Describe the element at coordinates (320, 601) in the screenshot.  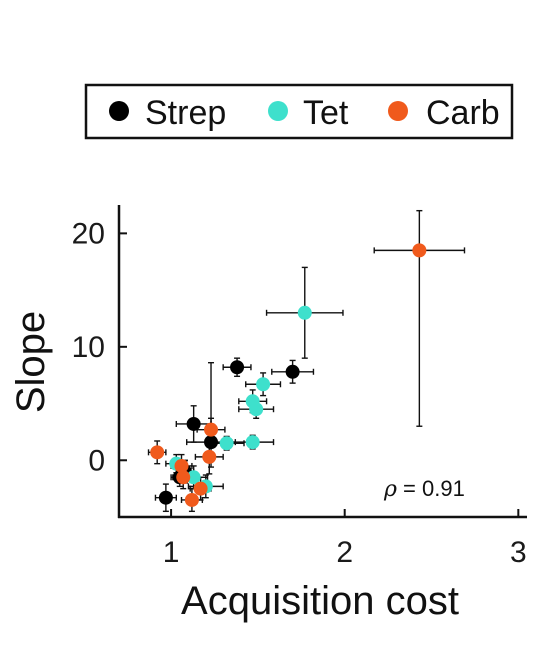
I see `x-axis-title: Acquisition cost` at that location.